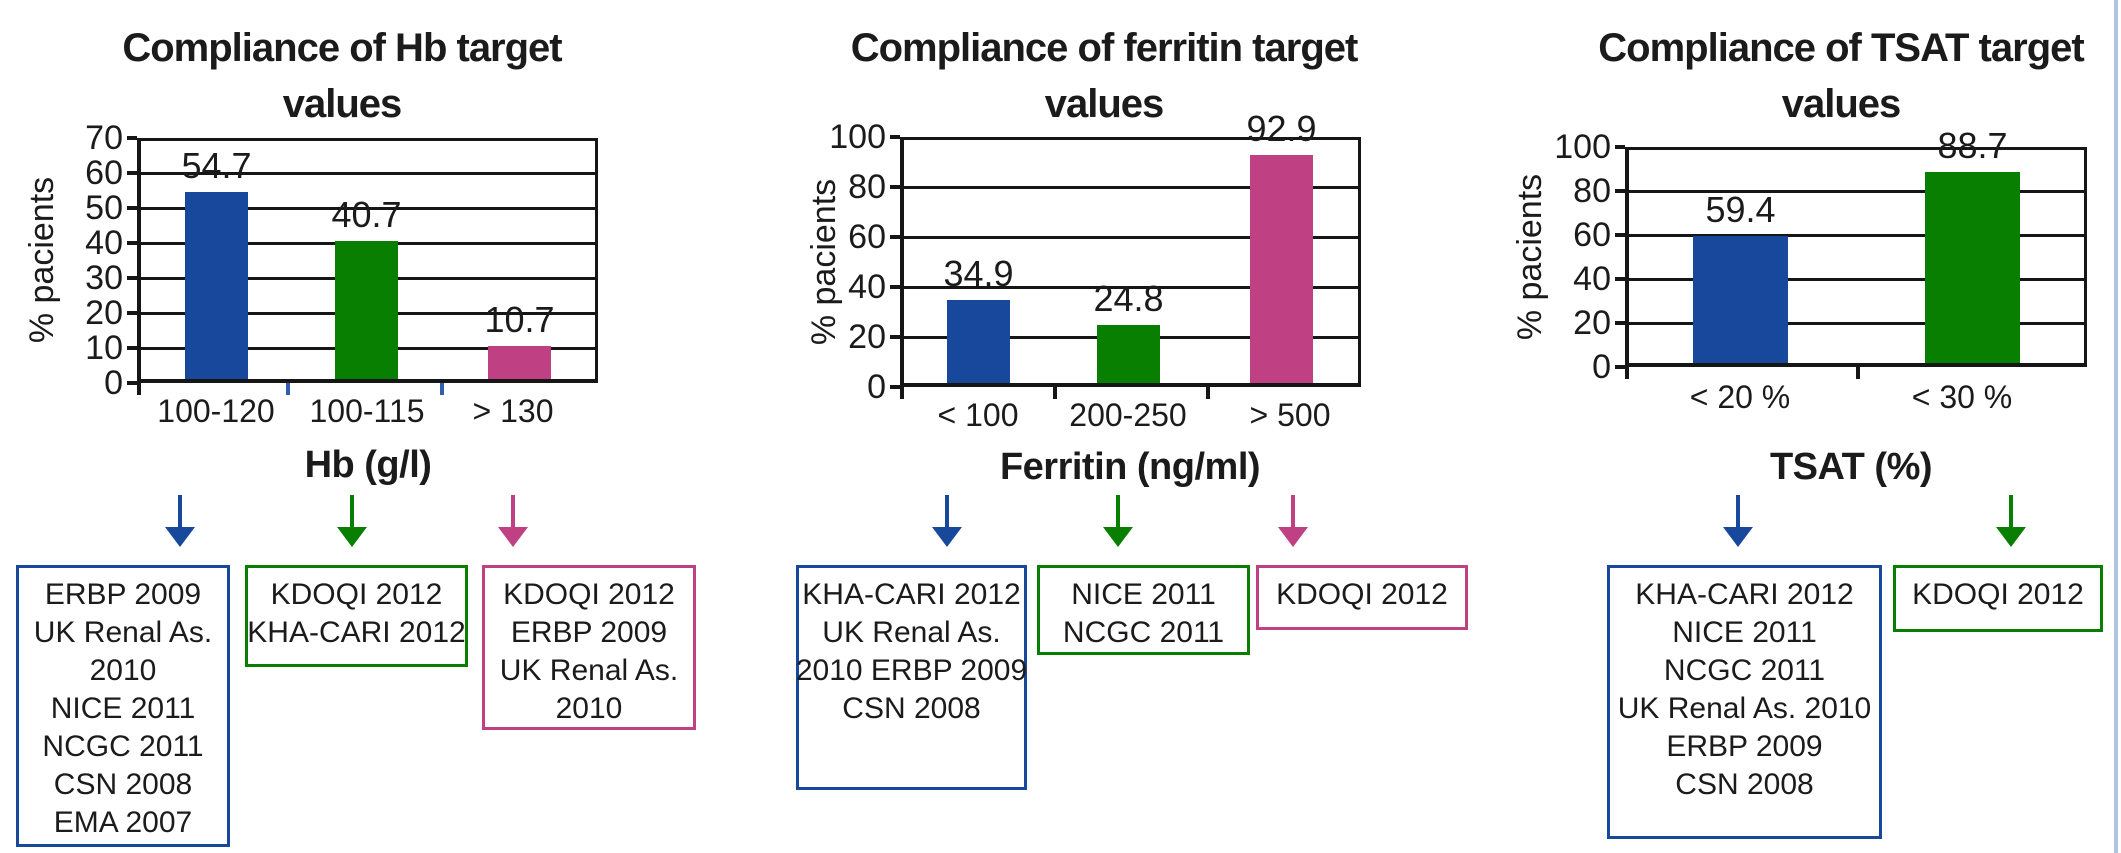  Describe the element at coordinates (1841, 76) in the screenshot. I see `chart-title: Compliance of TSAT target values` at that location.